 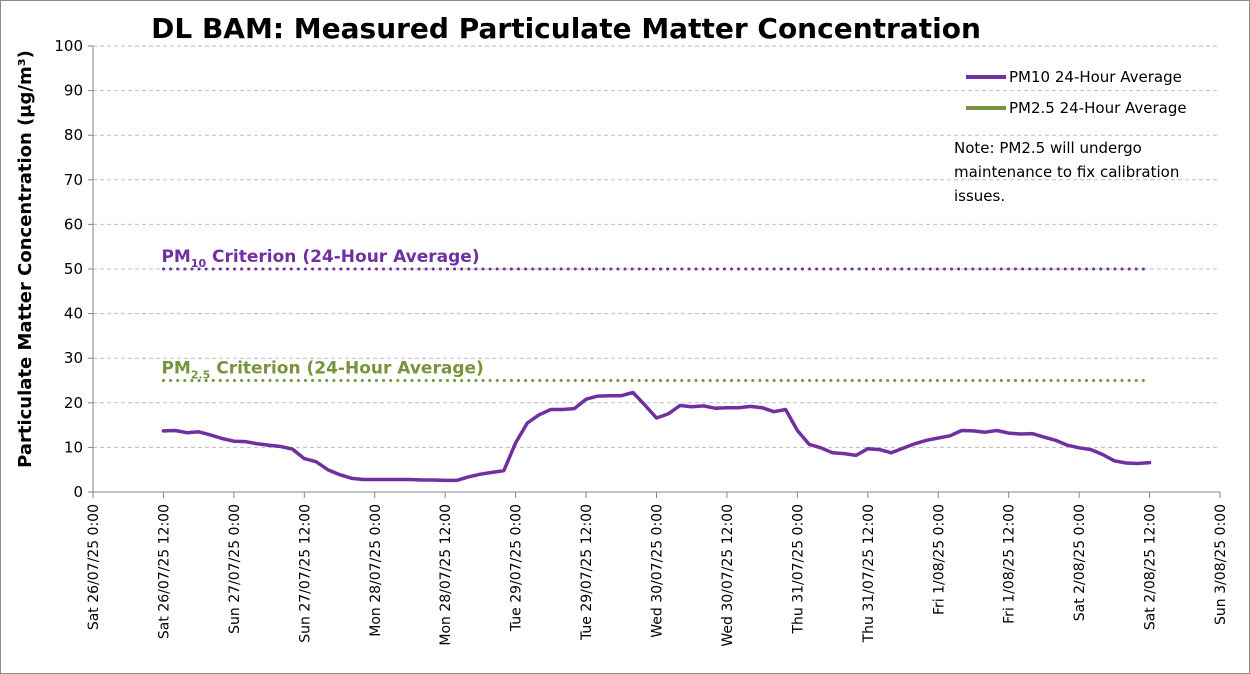 What do you see at coordinates (446, 575) in the screenshot?
I see `x-tick-label: Mon 28/07/25 12:00` at bounding box center [446, 575].